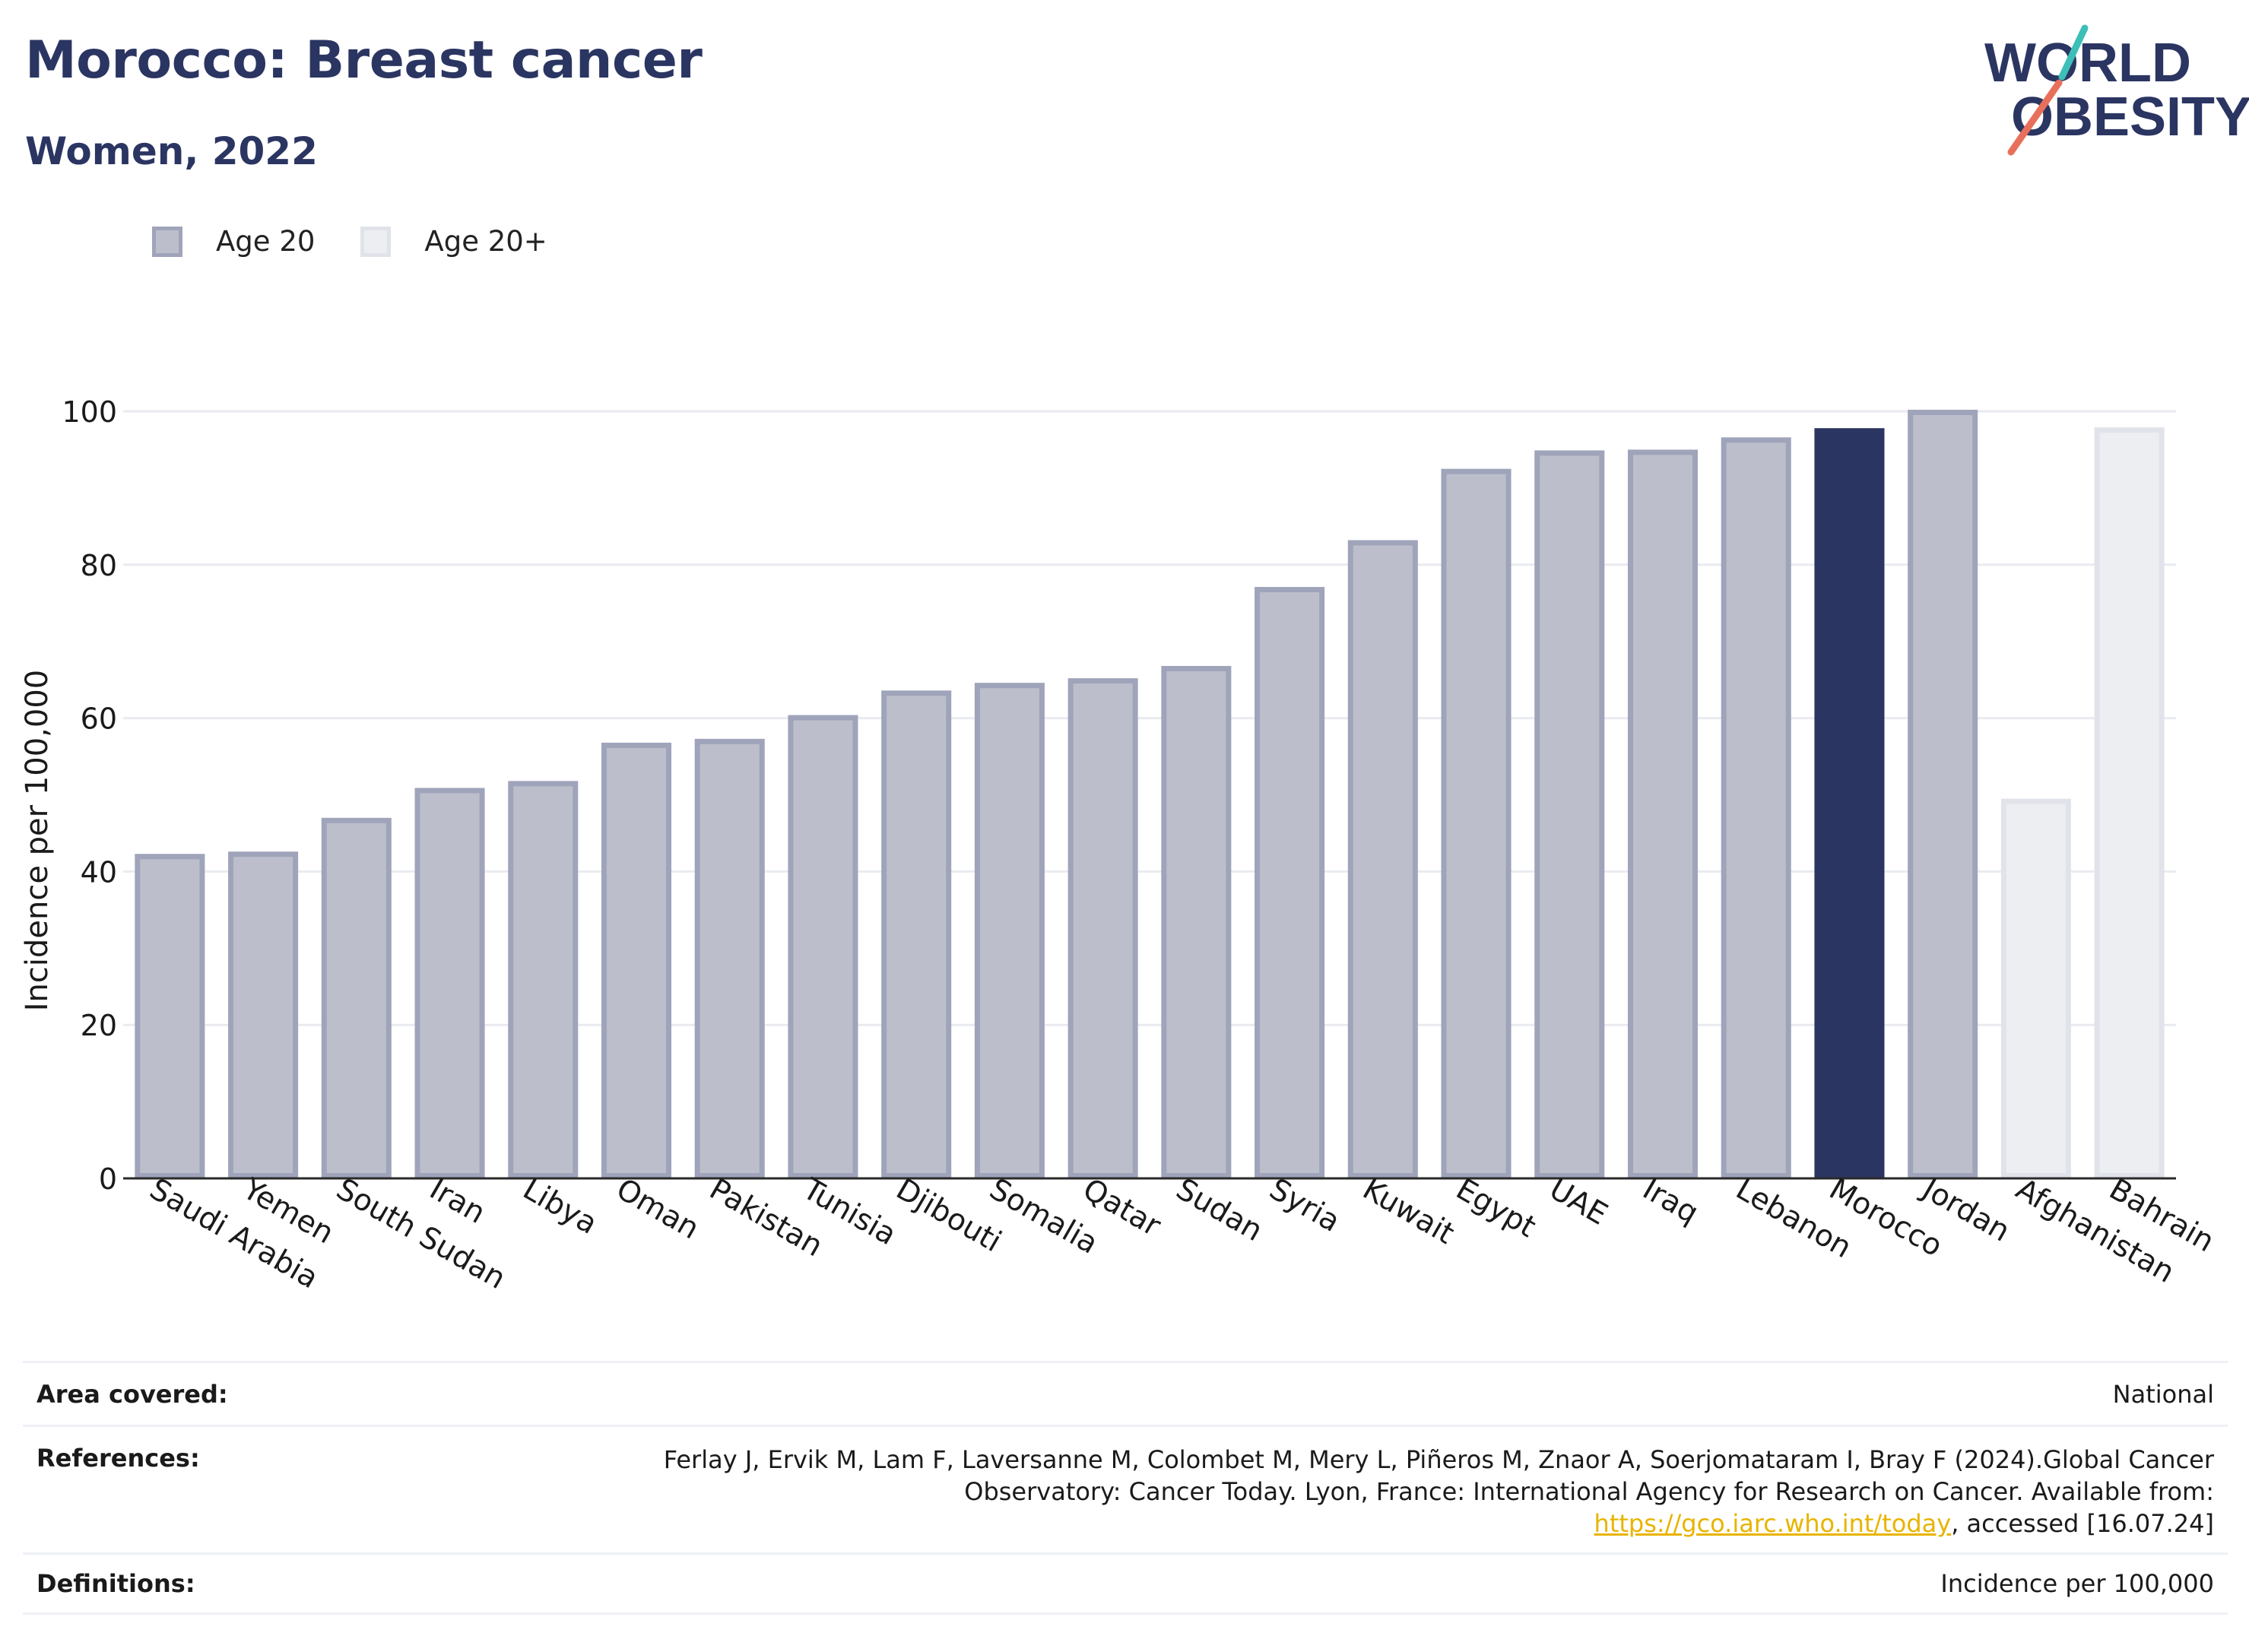 Image resolution: width=2249 pixels, height=1652 pixels. Describe the element at coordinates (1125, 1393) in the screenshot. I see `info-row-area: Area covered: National` at that location.